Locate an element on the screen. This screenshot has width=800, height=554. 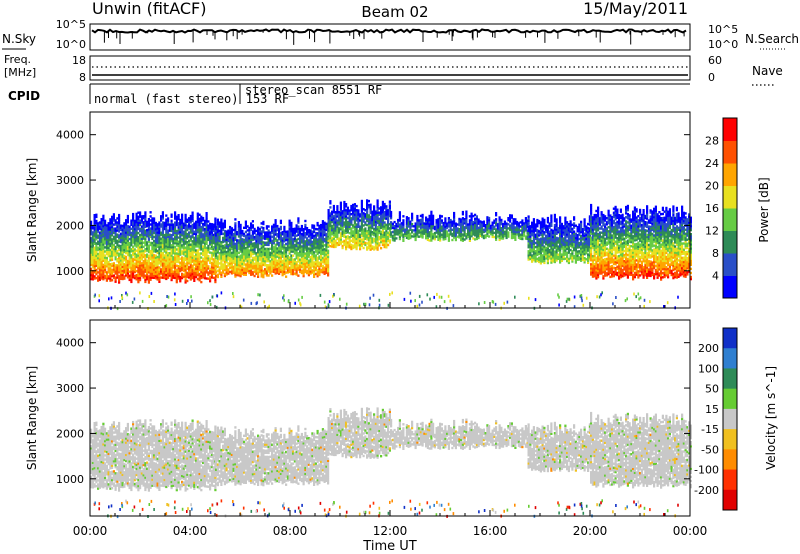
freq-unit-label: [MHz] is located at coordinates (20, 72).